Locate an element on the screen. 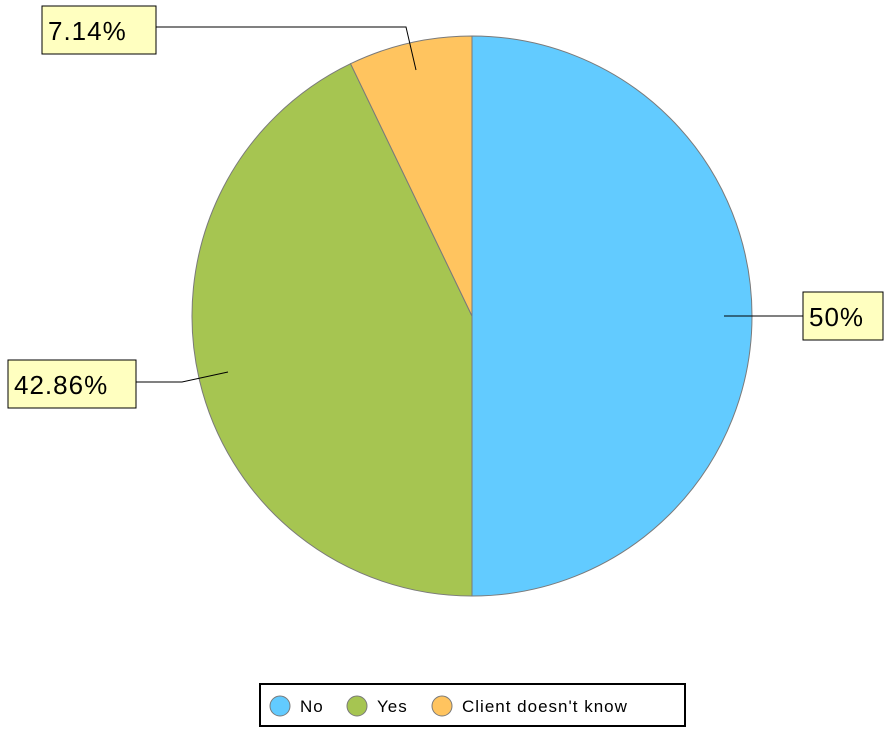 This screenshot has width=886, height=731. data-label-box-no is located at coordinates (843, 316).